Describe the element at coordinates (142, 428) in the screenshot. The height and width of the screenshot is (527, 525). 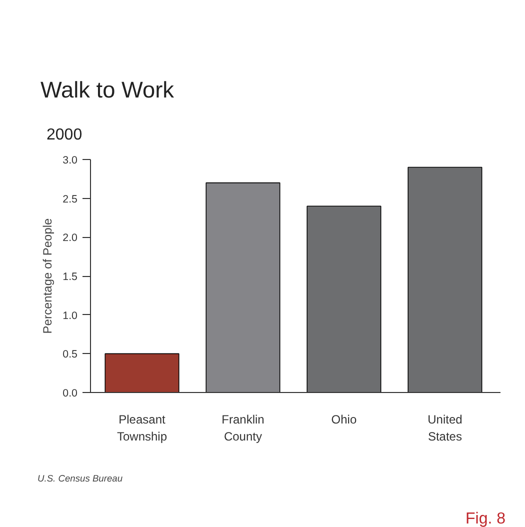
I see `x-tick-label: Pleasant Township` at that location.